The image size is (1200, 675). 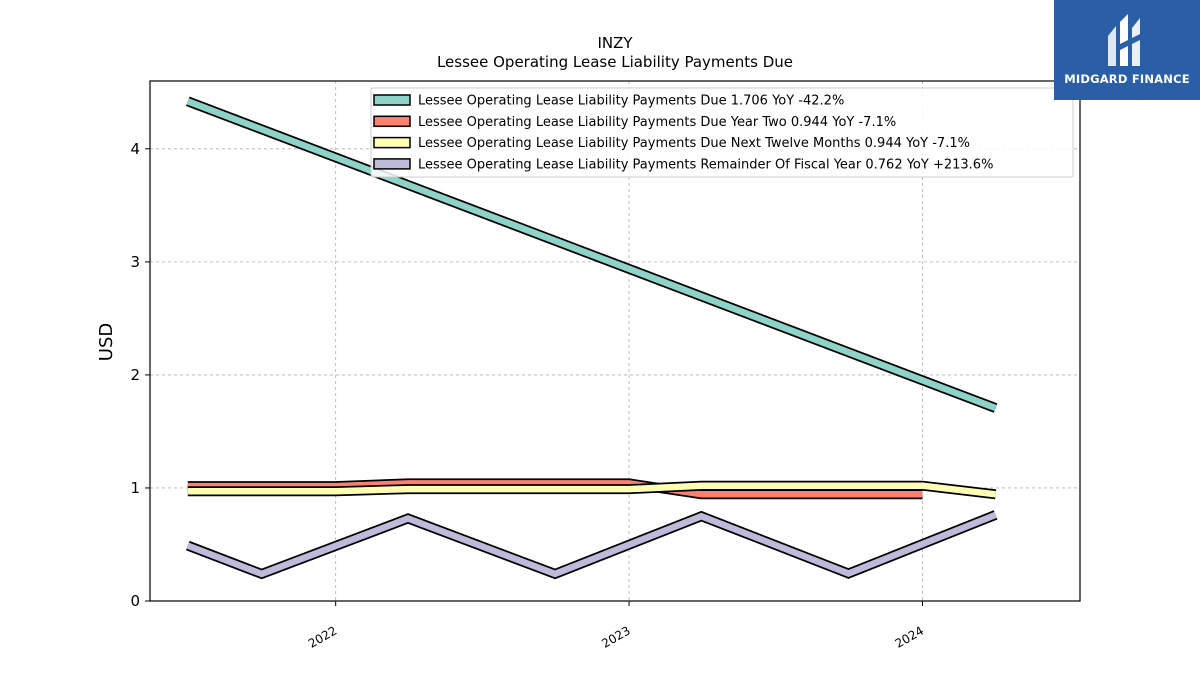 I want to click on legend-box, so click(x=722, y=132).